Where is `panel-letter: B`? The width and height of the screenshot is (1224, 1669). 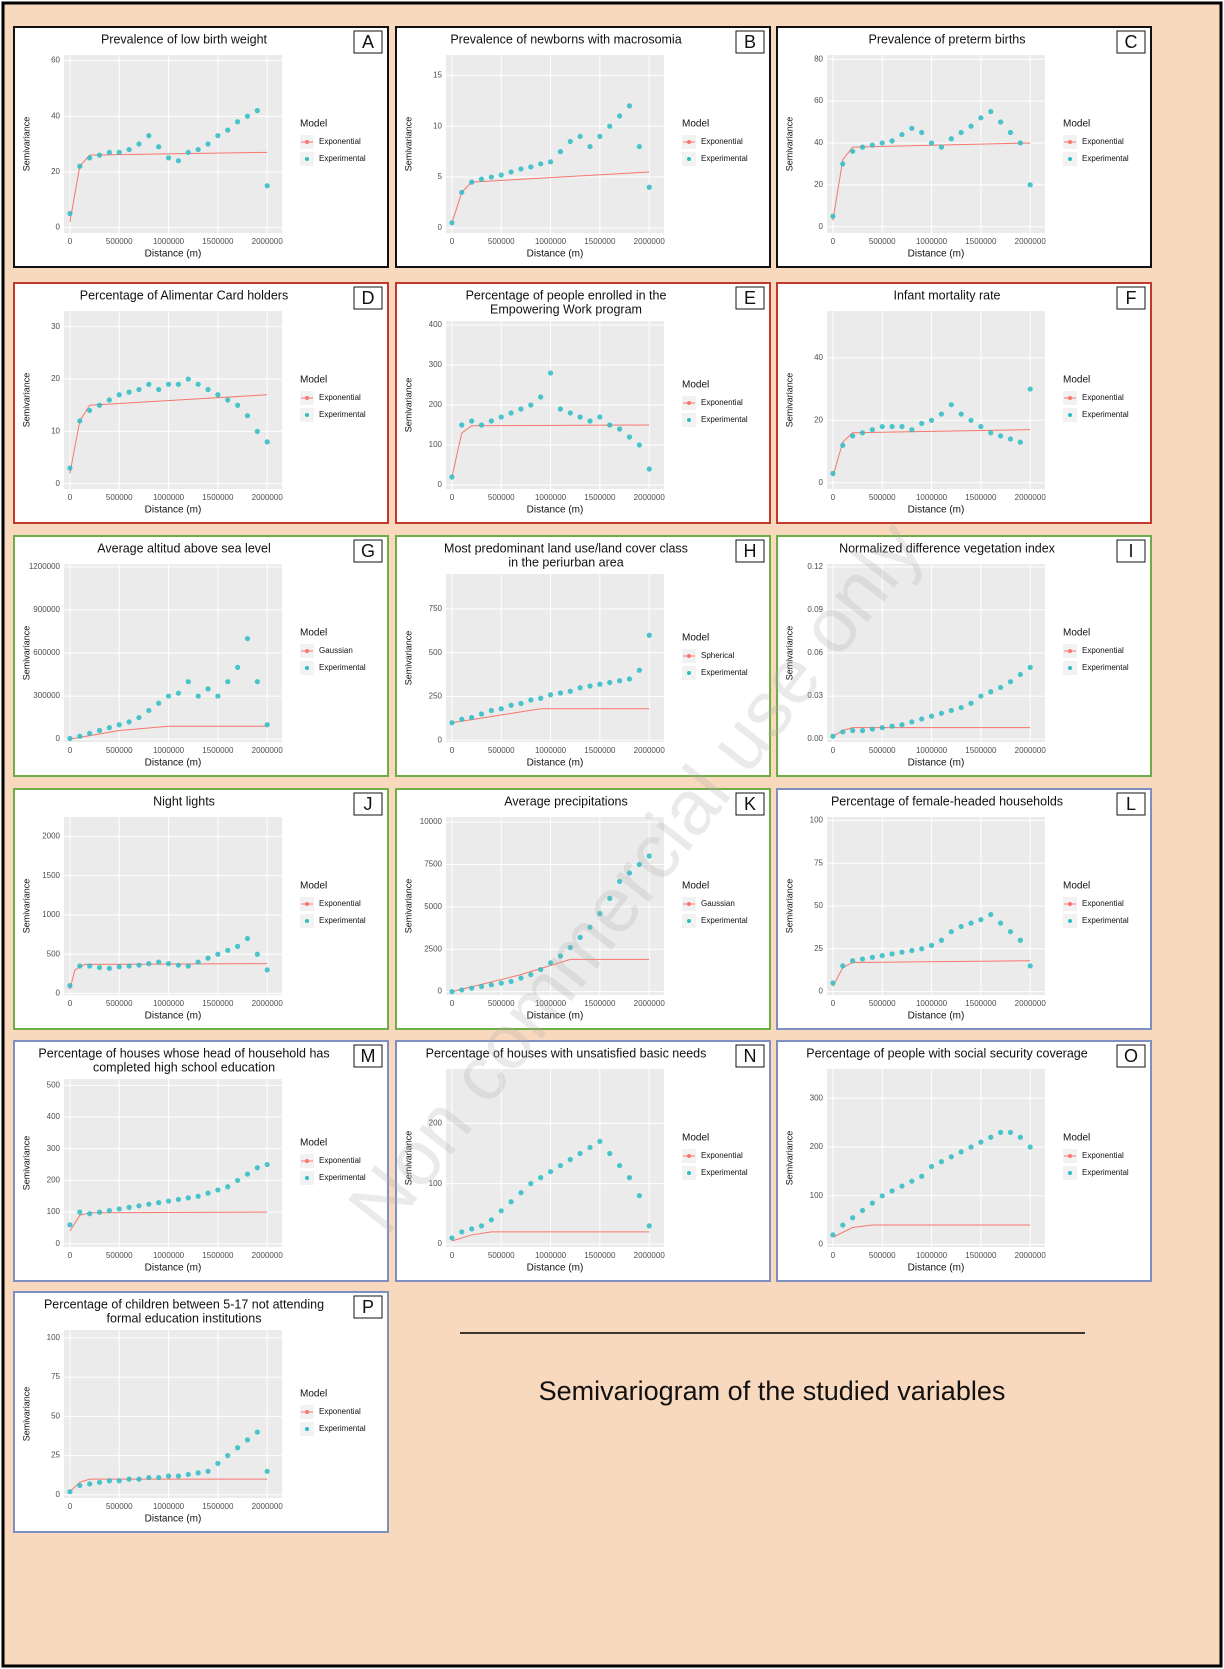 panel-letter: B is located at coordinates (750, 42).